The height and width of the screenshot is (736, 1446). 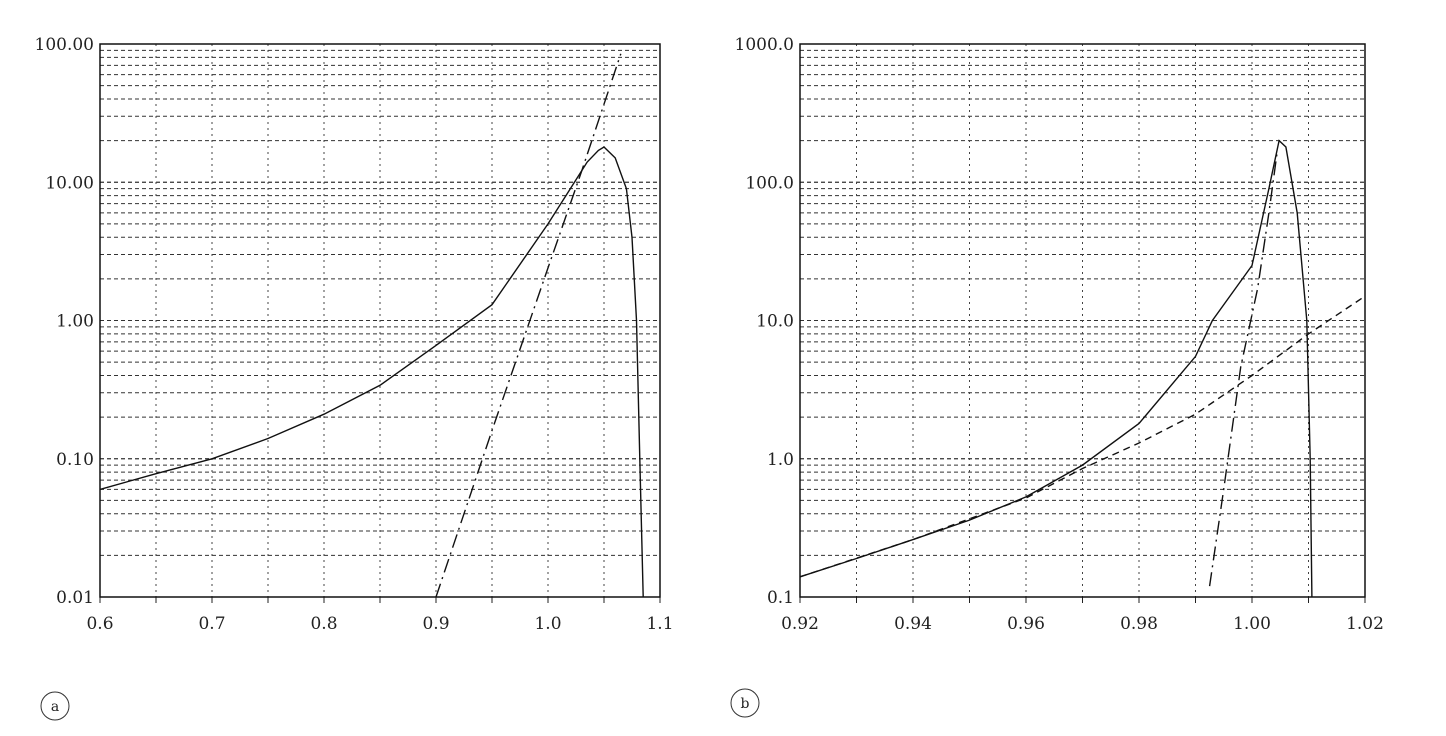 I want to click on y-tick-label: 0.1, so click(x=780, y=598).